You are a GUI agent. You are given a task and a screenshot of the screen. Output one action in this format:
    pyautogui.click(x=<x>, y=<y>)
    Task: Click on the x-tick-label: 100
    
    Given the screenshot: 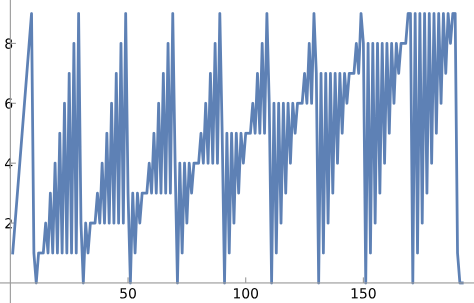 What is the action you would take?
    pyautogui.click(x=246, y=293)
    